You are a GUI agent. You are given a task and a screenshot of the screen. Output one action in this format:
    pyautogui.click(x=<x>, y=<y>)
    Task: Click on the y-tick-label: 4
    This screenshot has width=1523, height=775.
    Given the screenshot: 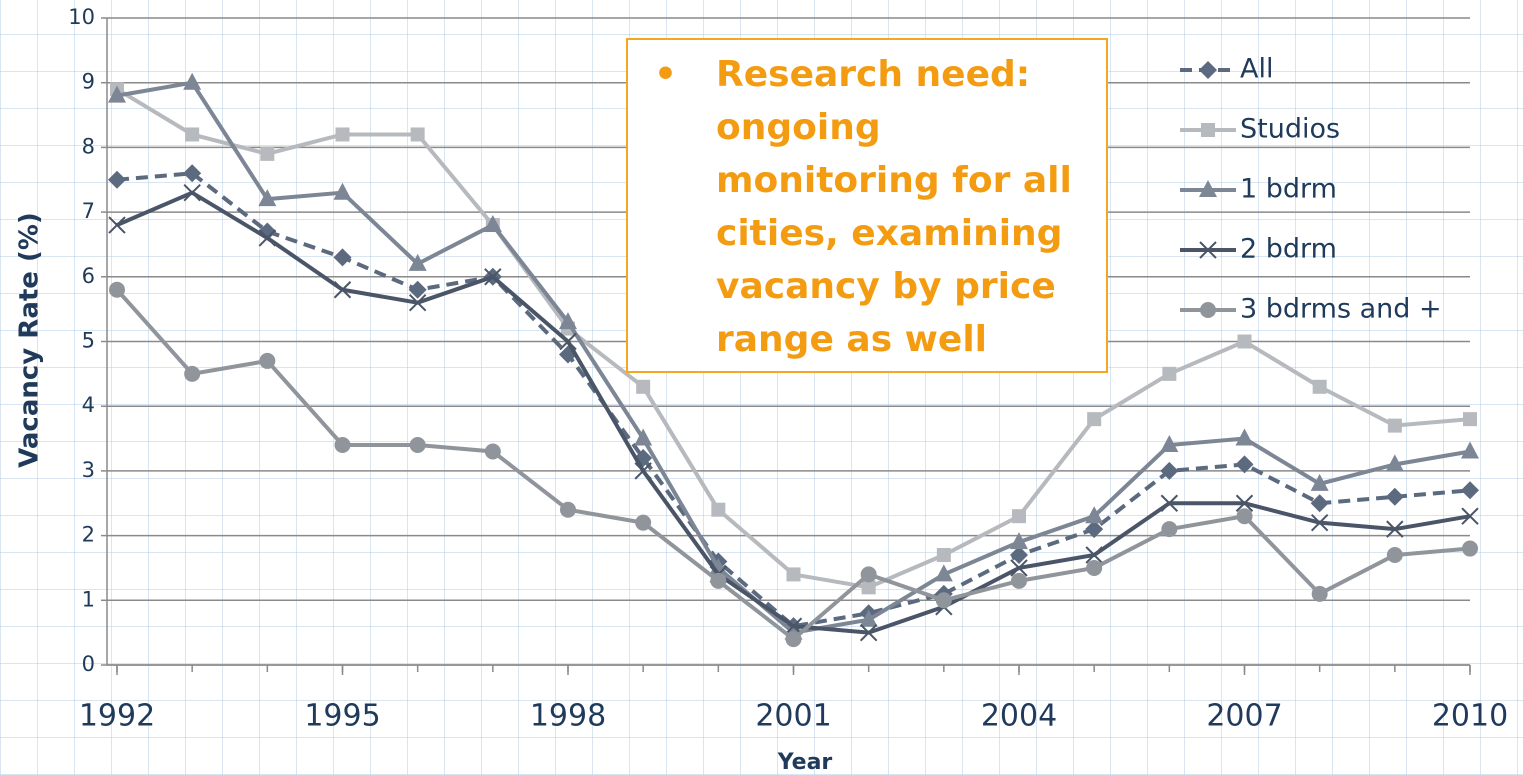 What is the action you would take?
    pyautogui.click(x=88, y=405)
    